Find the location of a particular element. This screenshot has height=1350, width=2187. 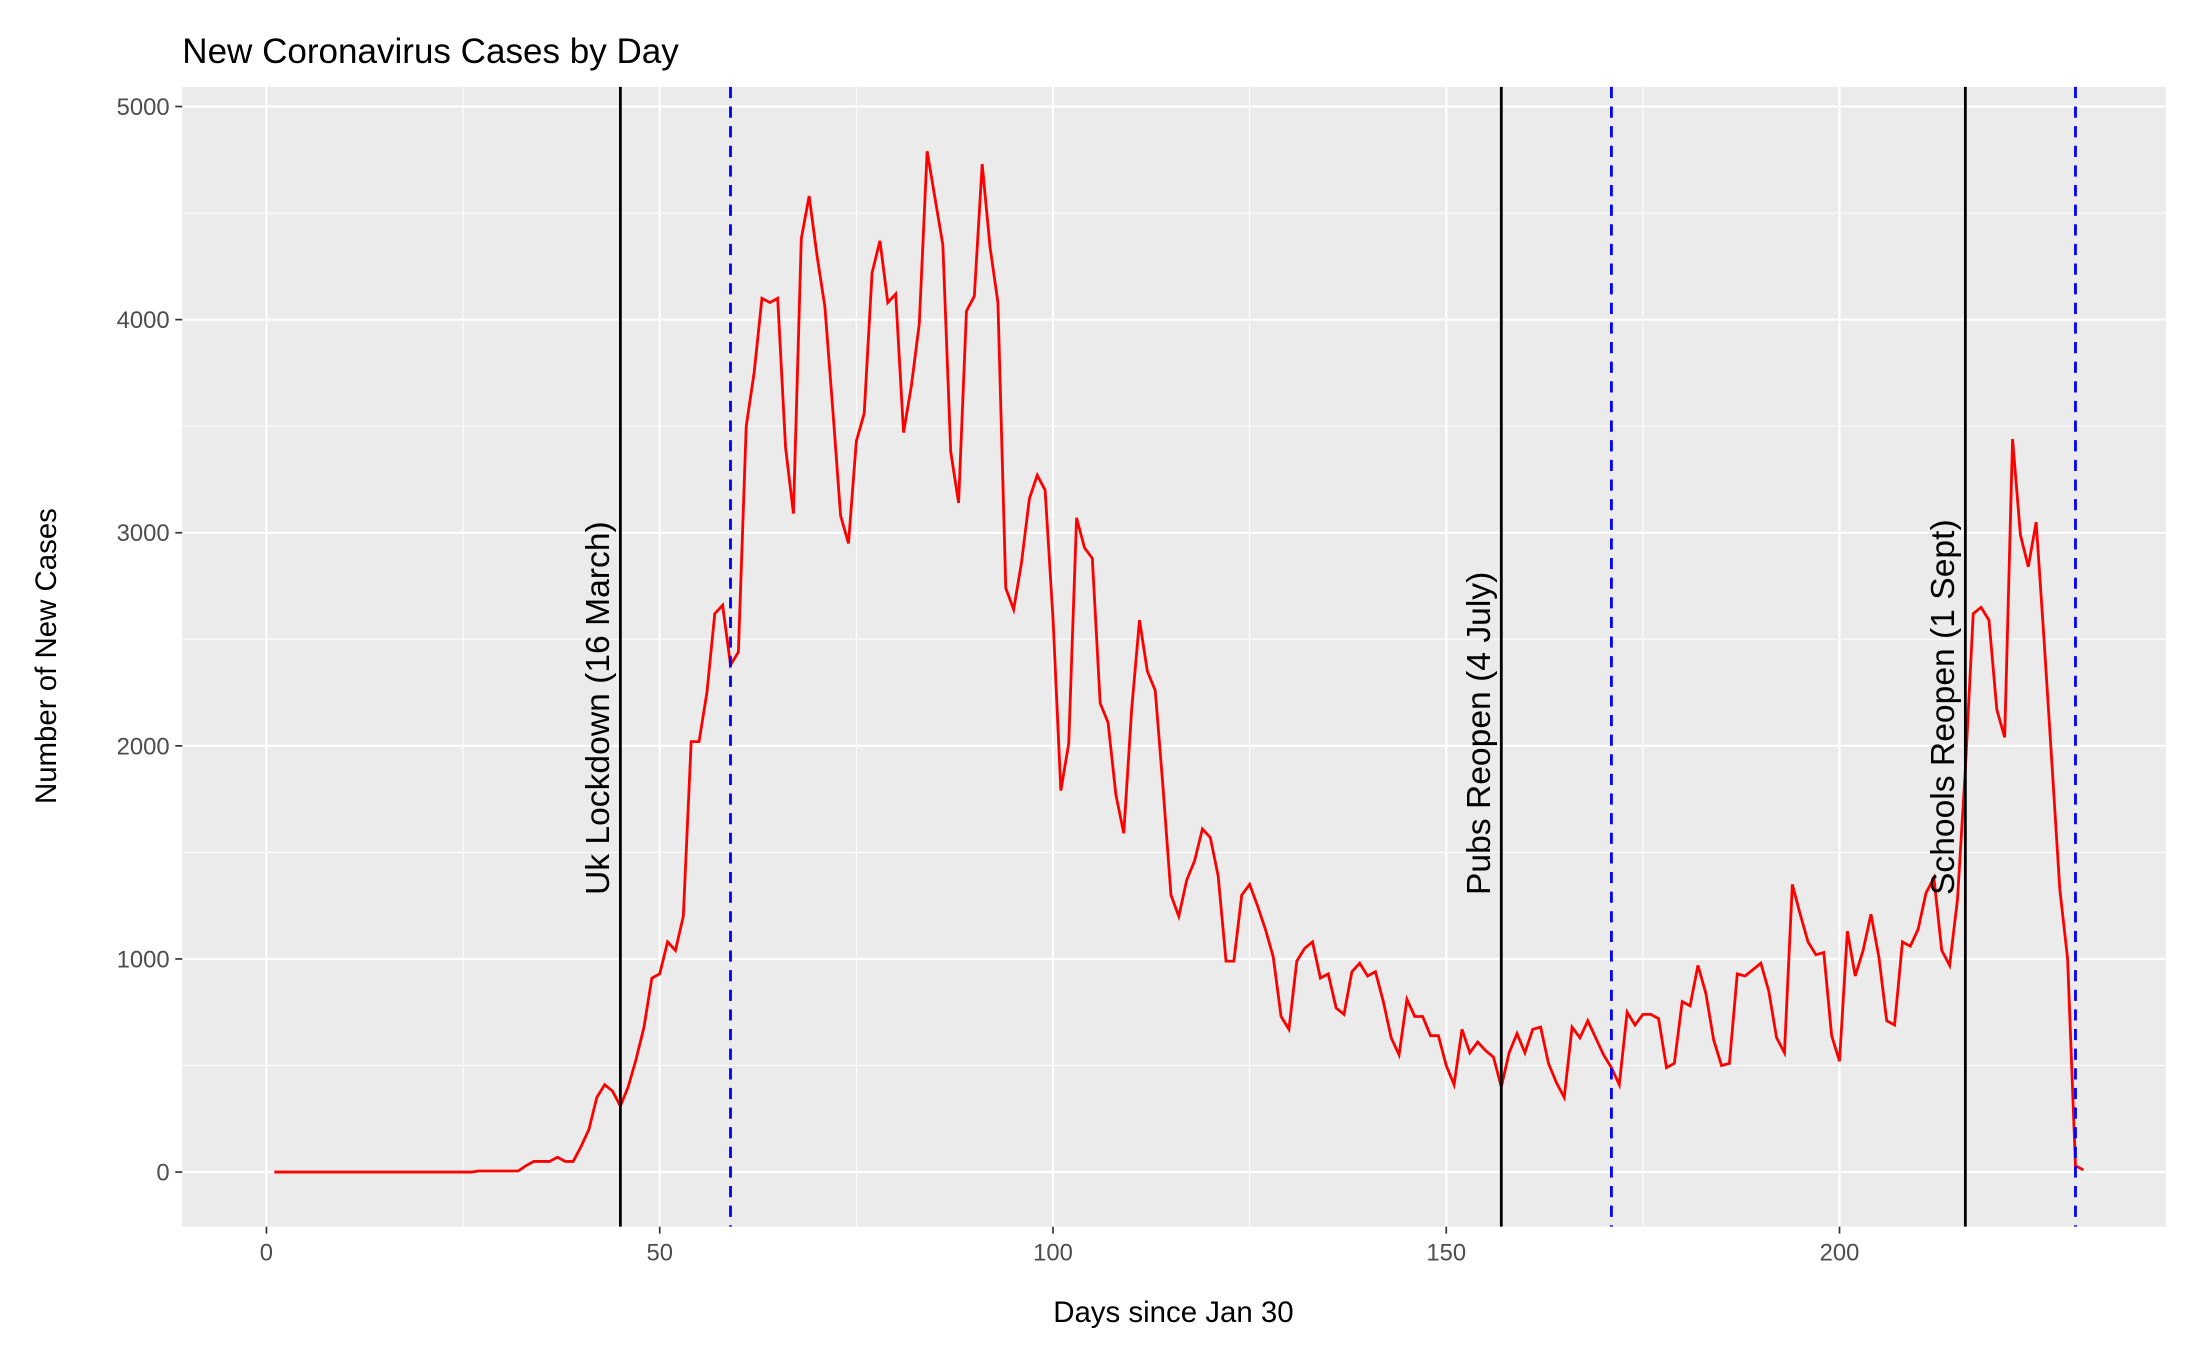

y-tick-label: 1000 is located at coordinates (143, 959).